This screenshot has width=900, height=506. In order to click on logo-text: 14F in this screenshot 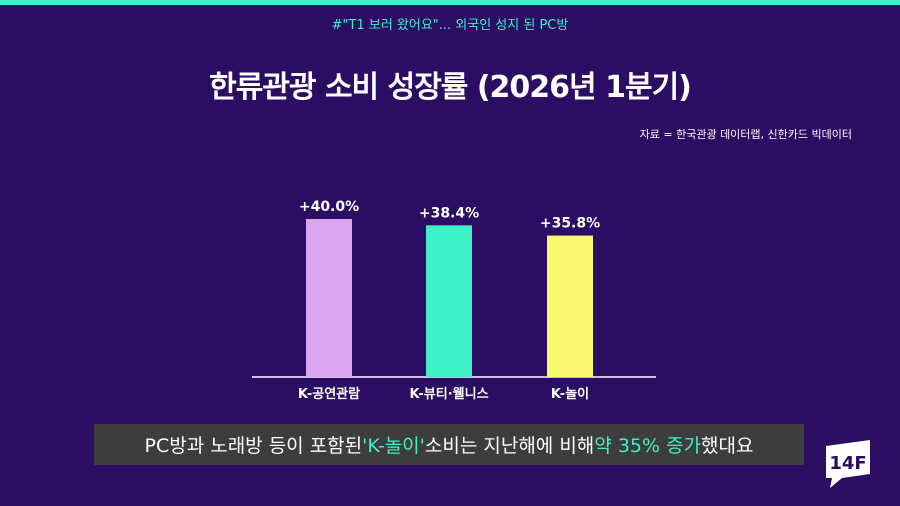, I will do `click(847, 463)`.